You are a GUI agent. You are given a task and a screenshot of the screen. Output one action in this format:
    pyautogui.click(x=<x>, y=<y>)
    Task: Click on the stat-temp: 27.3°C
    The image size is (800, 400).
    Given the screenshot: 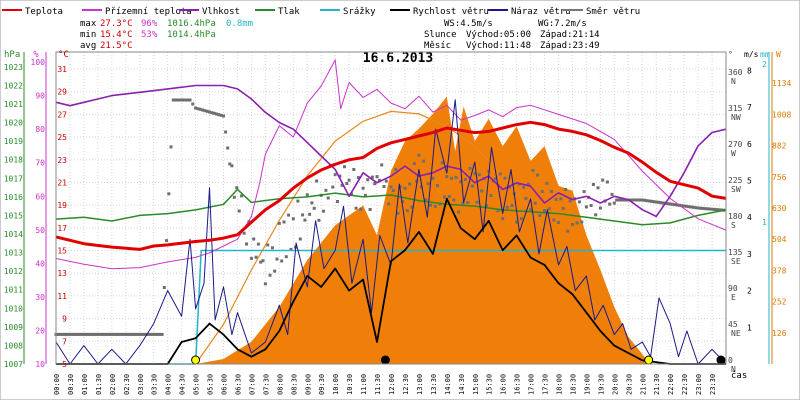 What is the action you would take?
    pyautogui.click(x=116, y=24)
    